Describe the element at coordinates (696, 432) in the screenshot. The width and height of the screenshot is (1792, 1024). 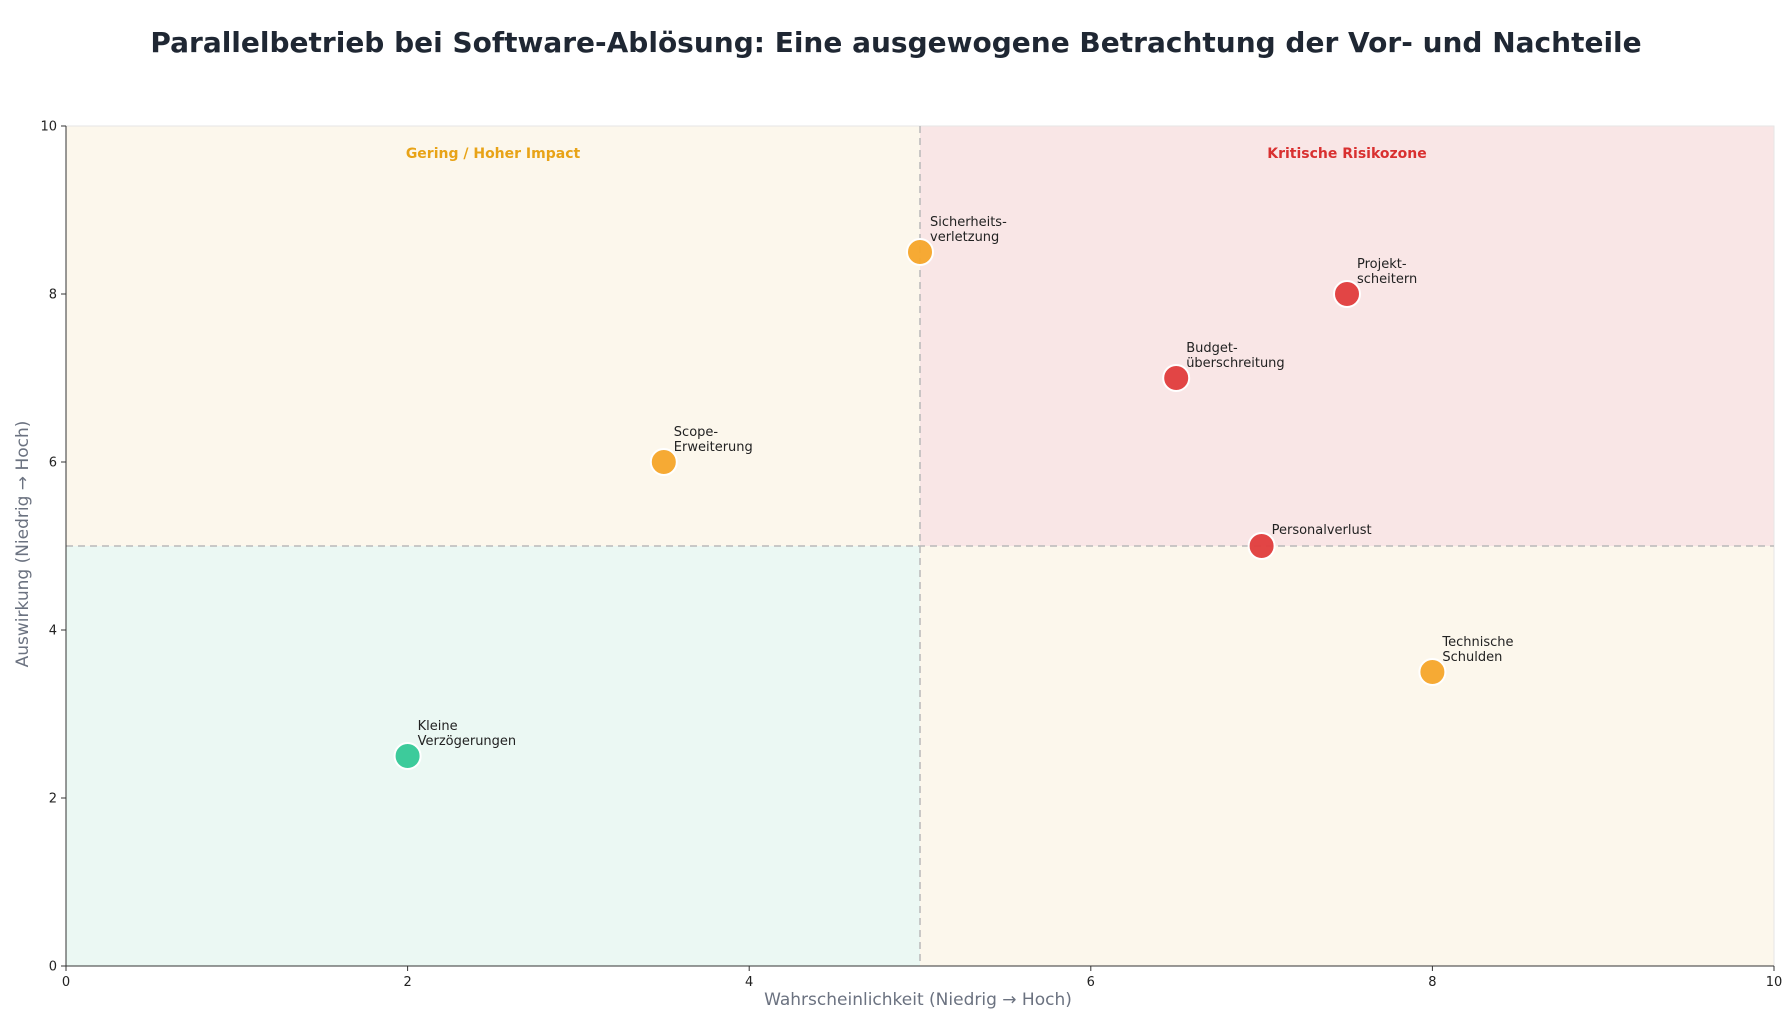
I see `data-point-label-line: Scope-` at that location.